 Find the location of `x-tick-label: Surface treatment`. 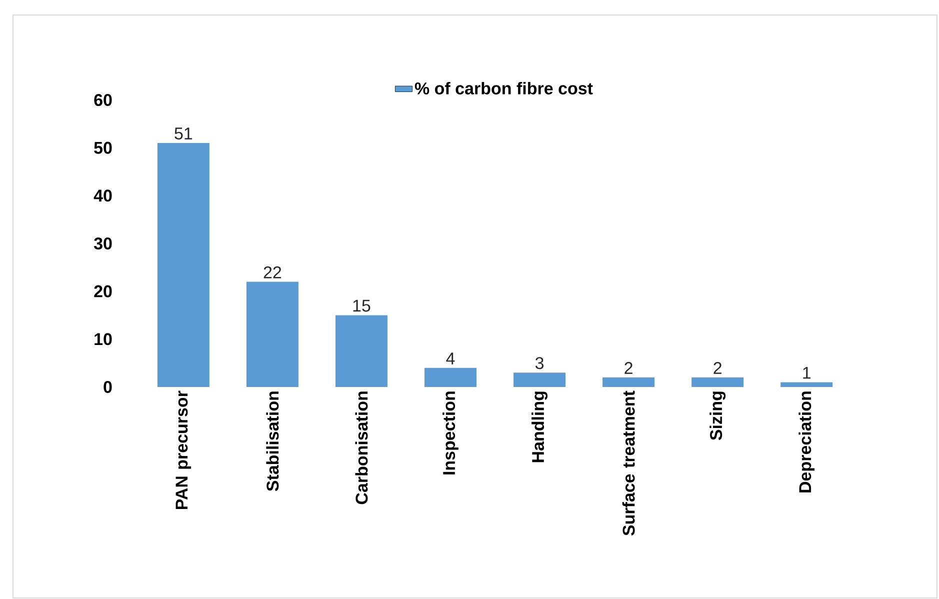

x-tick-label: Surface treatment is located at coordinates (628, 463).